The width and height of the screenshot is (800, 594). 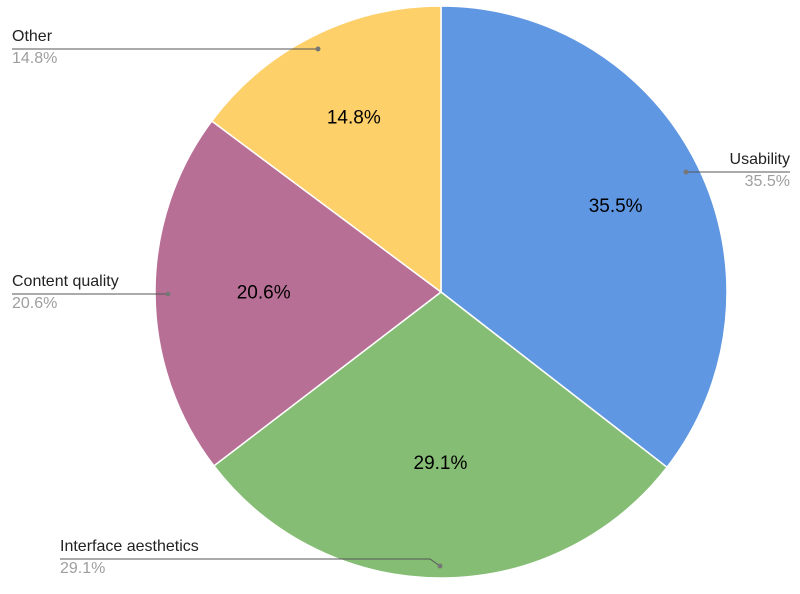 I want to click on slice-value-label-interface-aesthetics: 29.1%, so click(x=441, y=463).